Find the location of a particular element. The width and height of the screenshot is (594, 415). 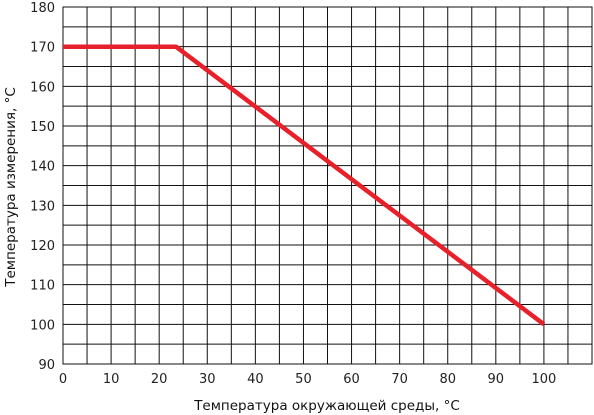

y-tick-label: 180 is located at coordinates (42, 8).